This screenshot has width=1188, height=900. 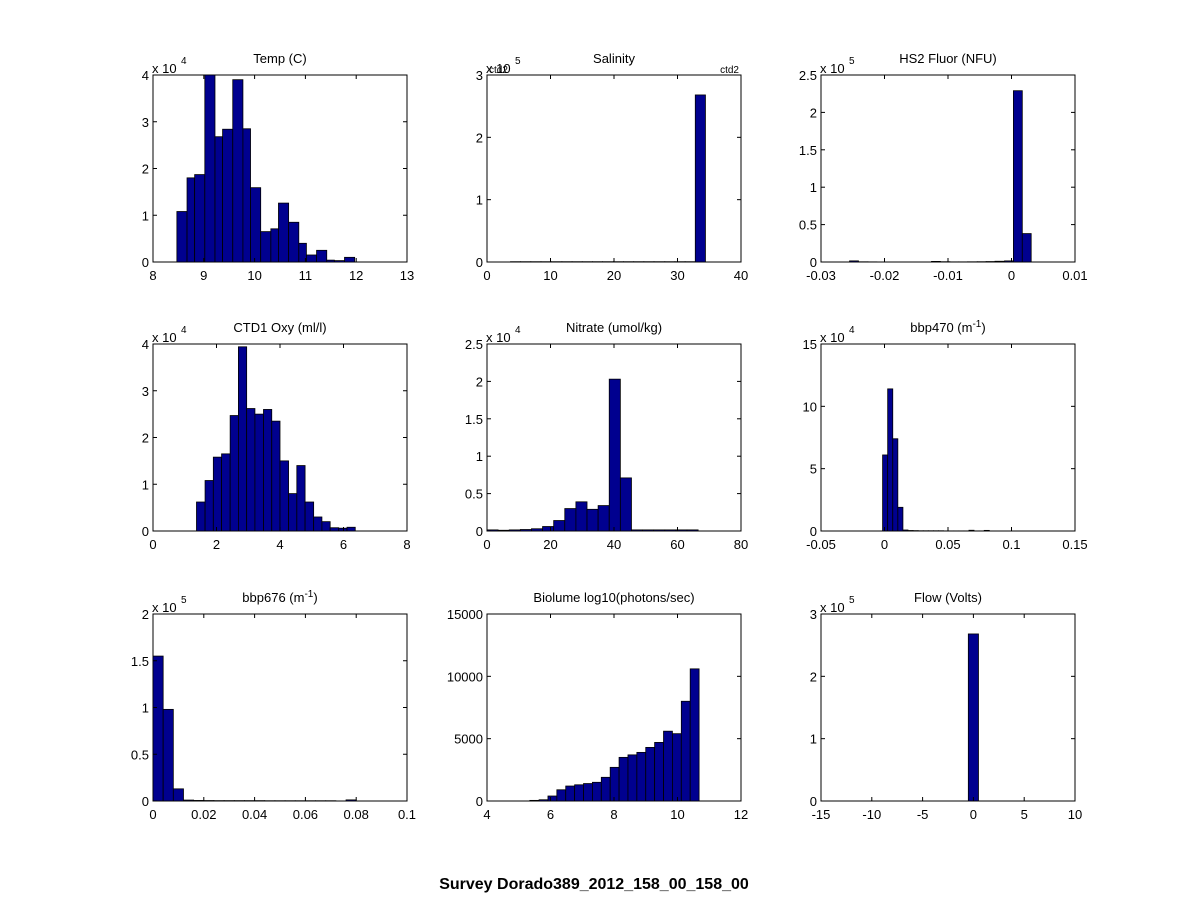 What do you see at coordinates (946, 706) in the screenshot?
I see `subplot-9: -15 -10 -5 0 5 10 0 1 2 3 x 10 5 Flow (Volts)` at bounding box center [946, 706].